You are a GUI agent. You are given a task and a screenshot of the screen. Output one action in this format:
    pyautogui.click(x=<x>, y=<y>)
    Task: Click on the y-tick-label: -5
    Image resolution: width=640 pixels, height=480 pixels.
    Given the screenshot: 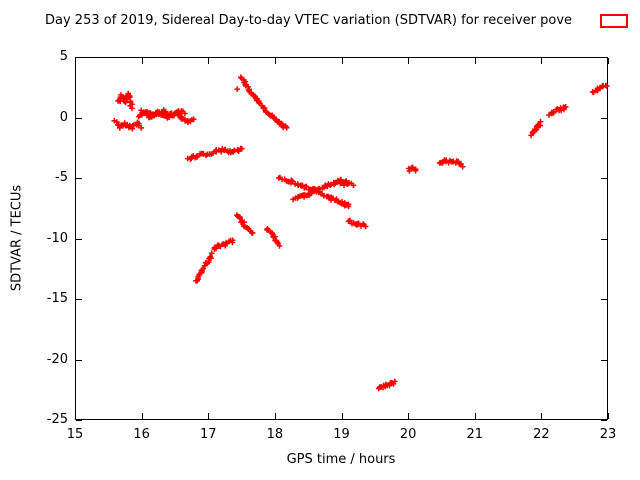 What is the action you would take?
    pyautogui.click(x=61, y=177)
    